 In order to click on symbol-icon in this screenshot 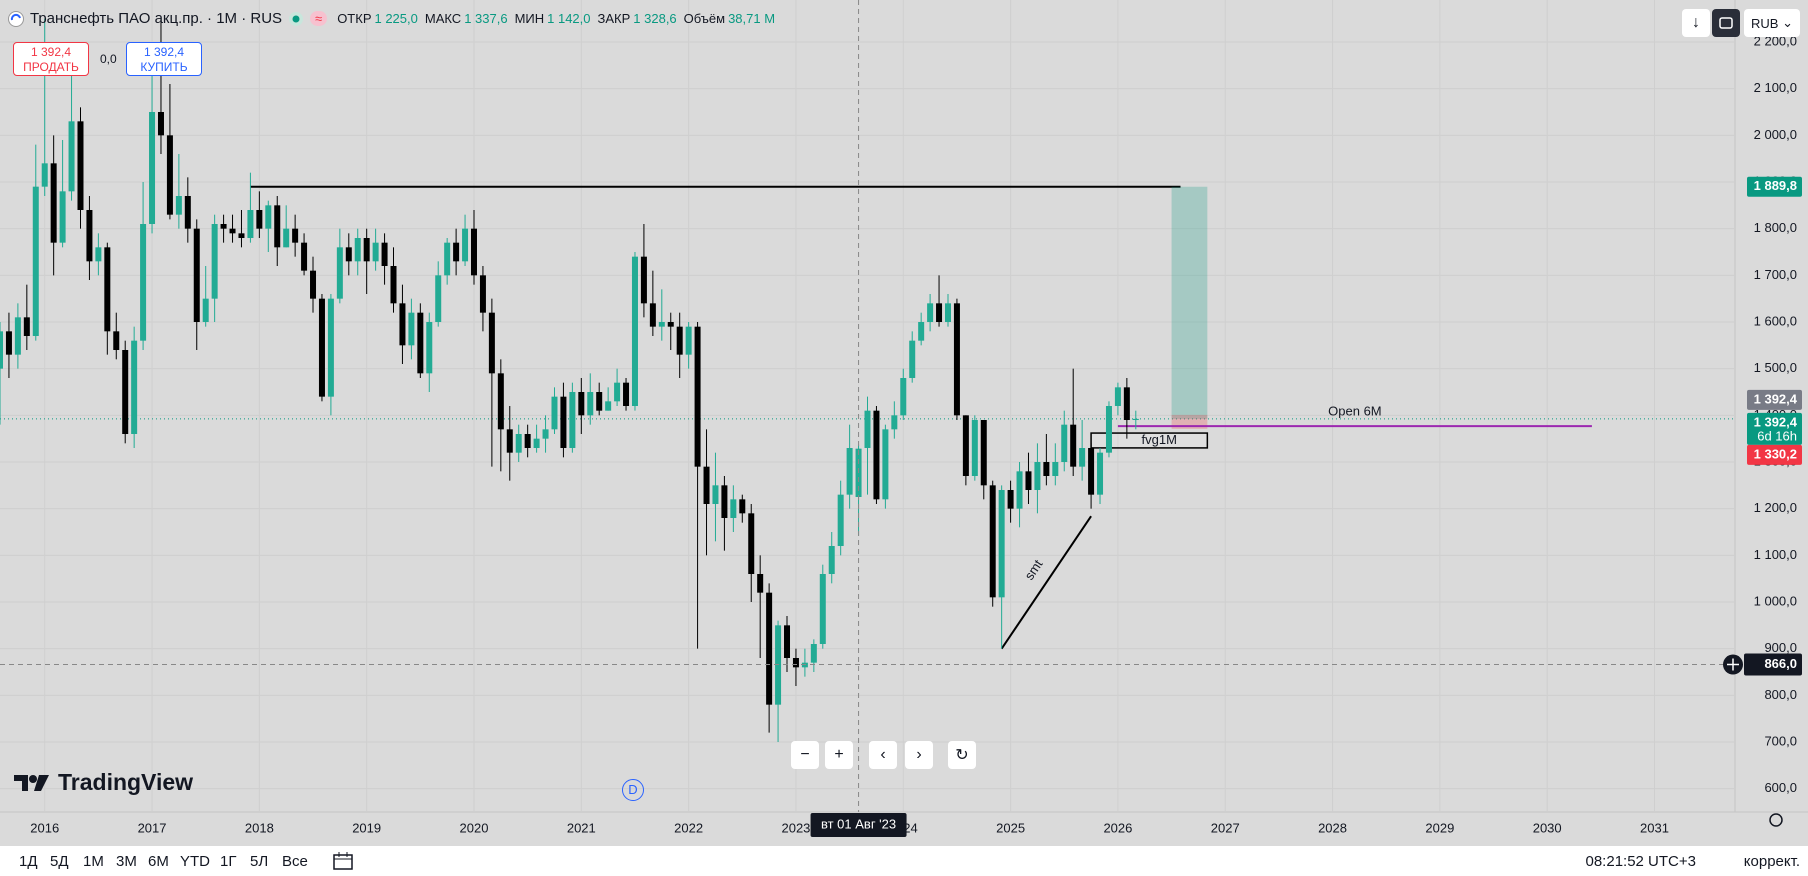, I will do `click(16, 18)`.